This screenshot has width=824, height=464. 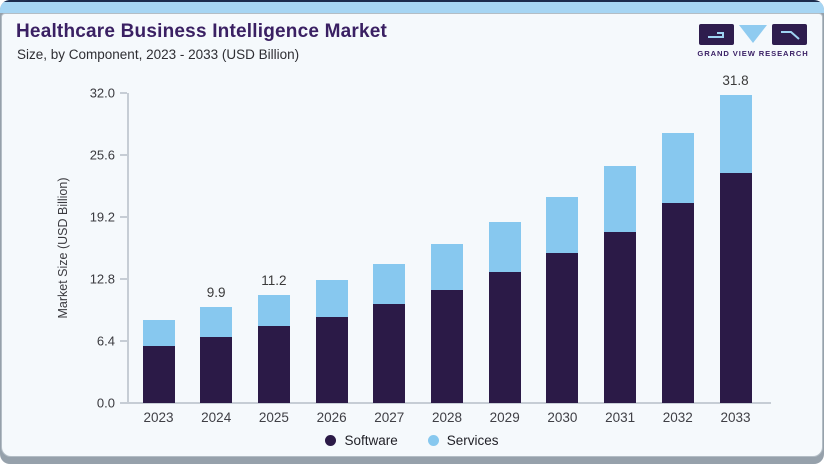 I want to click on bar-2023, so click(x=158, y=361).